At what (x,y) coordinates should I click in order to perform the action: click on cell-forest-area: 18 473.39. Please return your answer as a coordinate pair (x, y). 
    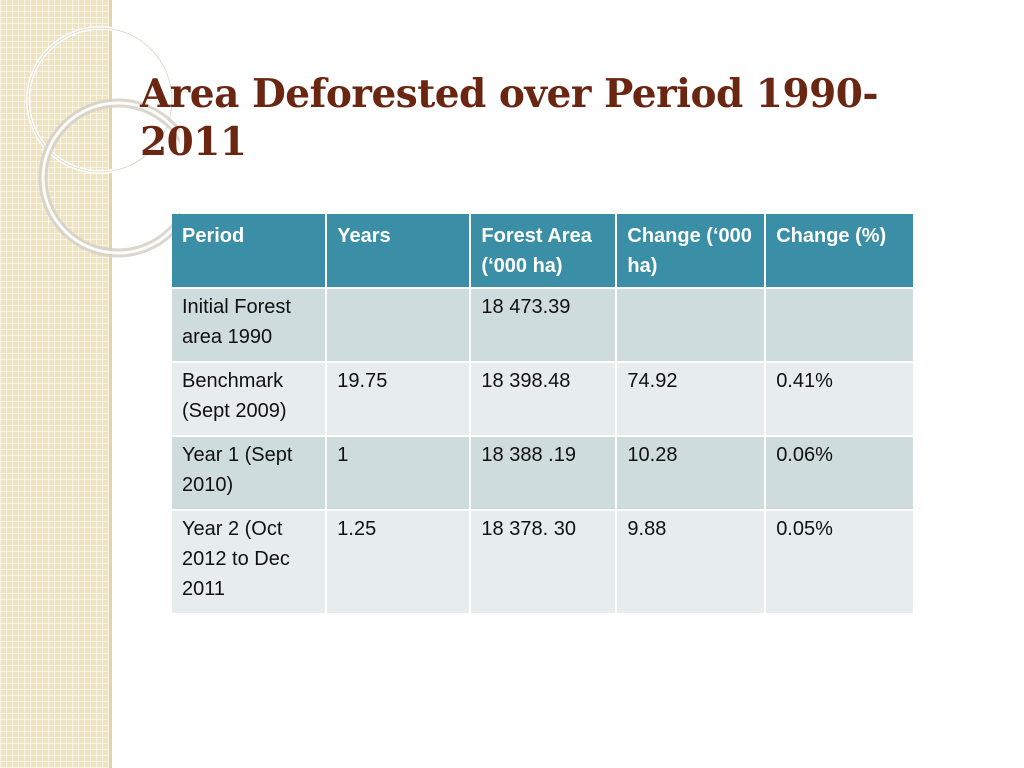
    Looking at the image, I should click on (543, 325).